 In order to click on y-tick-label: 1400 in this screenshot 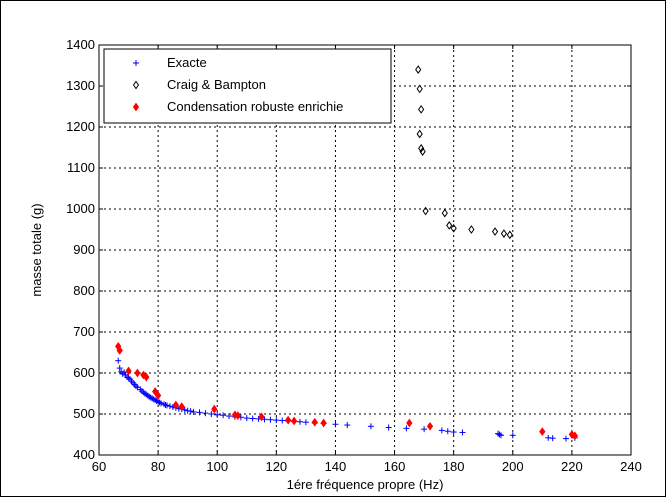, I will do `click(80, 44)`.